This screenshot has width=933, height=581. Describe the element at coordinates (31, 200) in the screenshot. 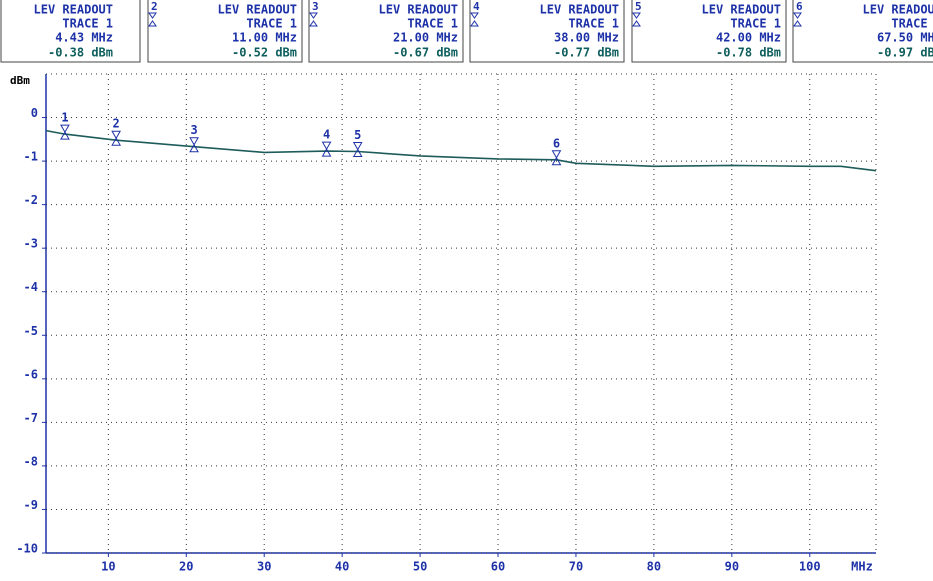

I see `y-tick-label: -2` at that location.